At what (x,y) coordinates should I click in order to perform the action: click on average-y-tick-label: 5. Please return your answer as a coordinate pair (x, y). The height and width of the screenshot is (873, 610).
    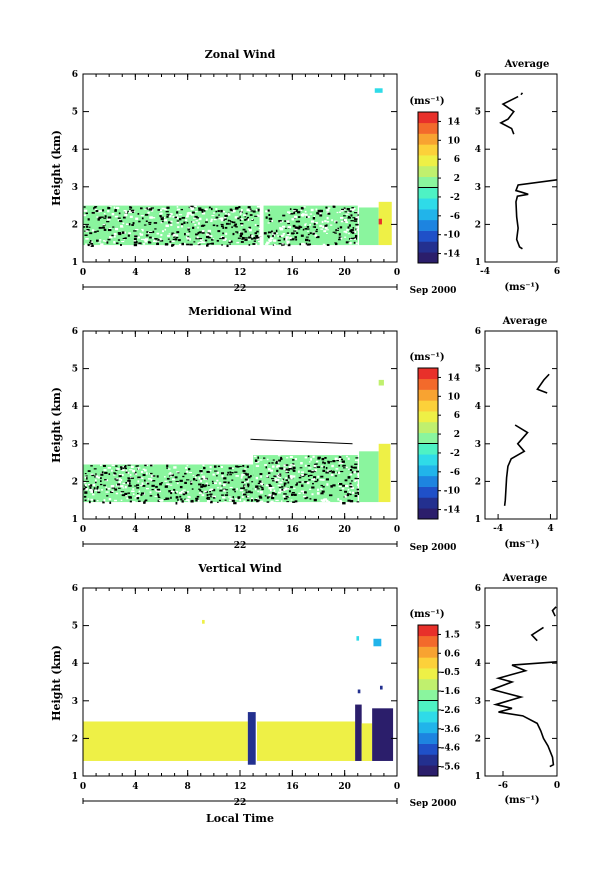
    Looking at the image, I should click on (478, 627).